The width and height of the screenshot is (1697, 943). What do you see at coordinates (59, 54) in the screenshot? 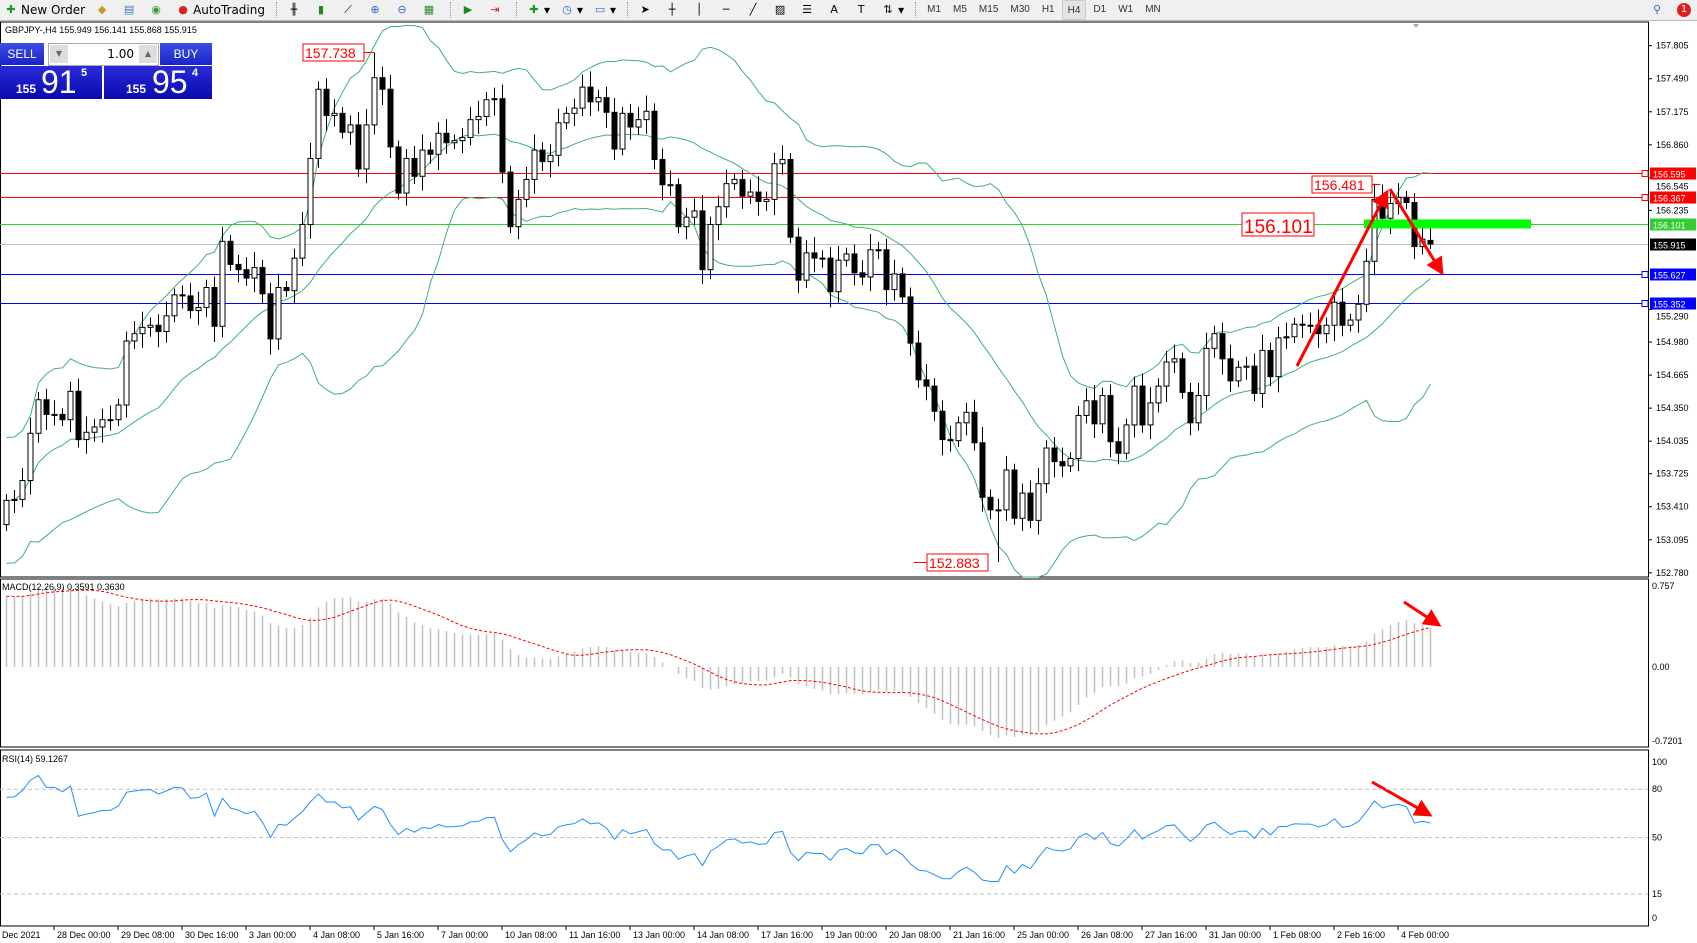
I see `lot-decrease-button: ▼` at bounding box center [59, 54].